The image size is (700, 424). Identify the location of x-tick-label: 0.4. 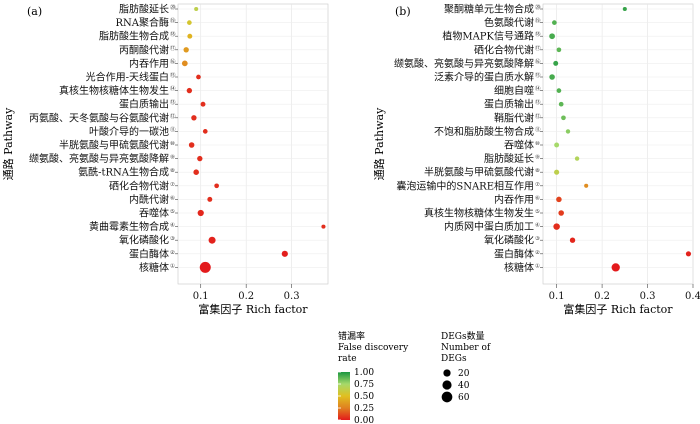
(692, 296).